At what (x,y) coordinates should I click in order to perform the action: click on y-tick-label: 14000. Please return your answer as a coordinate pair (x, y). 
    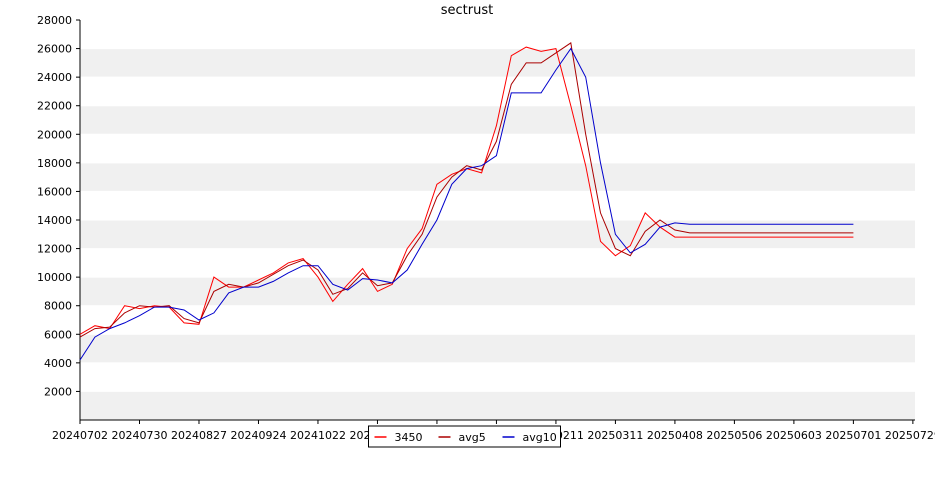
    Looking at the image, I should click on (54, 220).